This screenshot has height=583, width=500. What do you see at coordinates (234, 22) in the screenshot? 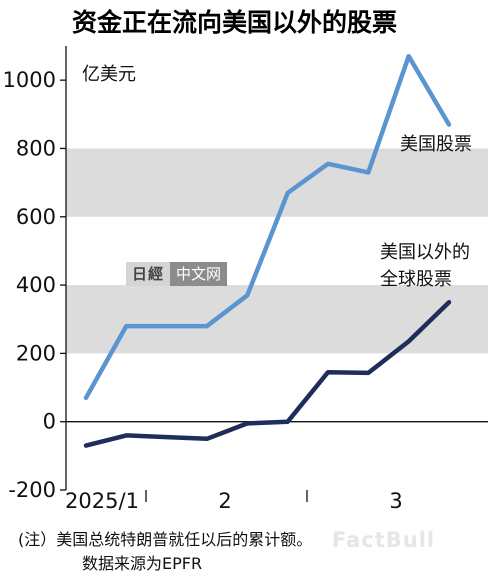
I see `chart-title: 资金正在流向美国以外的股票` at bounding box center [234, 22].